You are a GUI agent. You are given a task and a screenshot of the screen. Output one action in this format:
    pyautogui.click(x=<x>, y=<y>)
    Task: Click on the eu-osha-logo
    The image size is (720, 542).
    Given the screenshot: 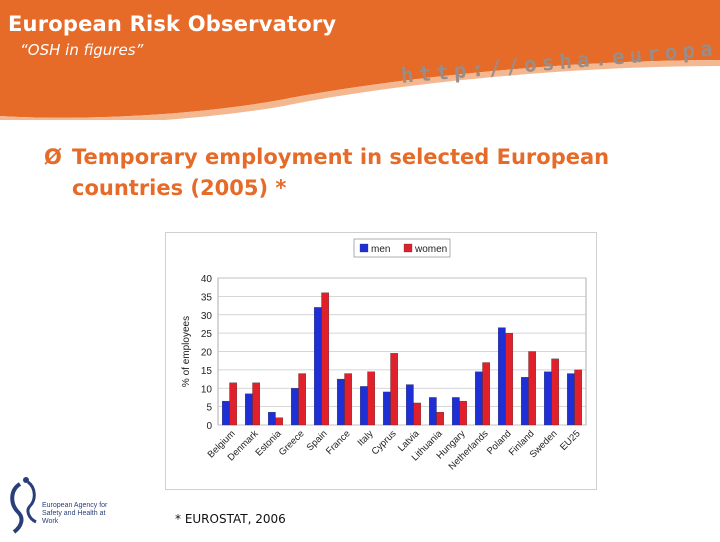 What is the action you would take?
    pyautogui.click(x=61, y=506)
    